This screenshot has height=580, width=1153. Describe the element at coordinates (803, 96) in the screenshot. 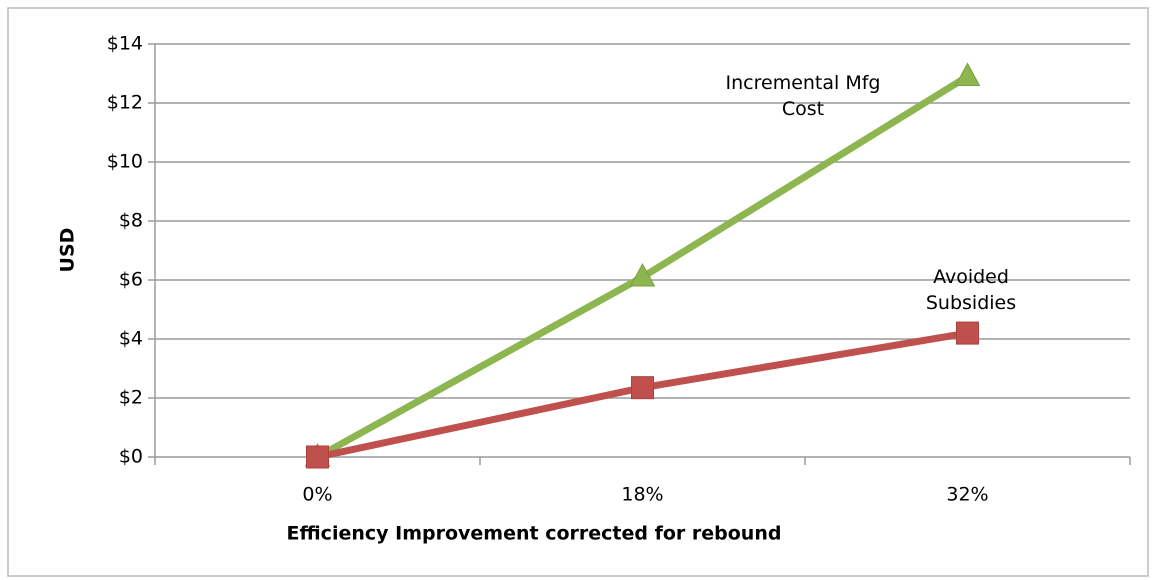

I see `series-label: Incremental Mfg Cost` at that location.